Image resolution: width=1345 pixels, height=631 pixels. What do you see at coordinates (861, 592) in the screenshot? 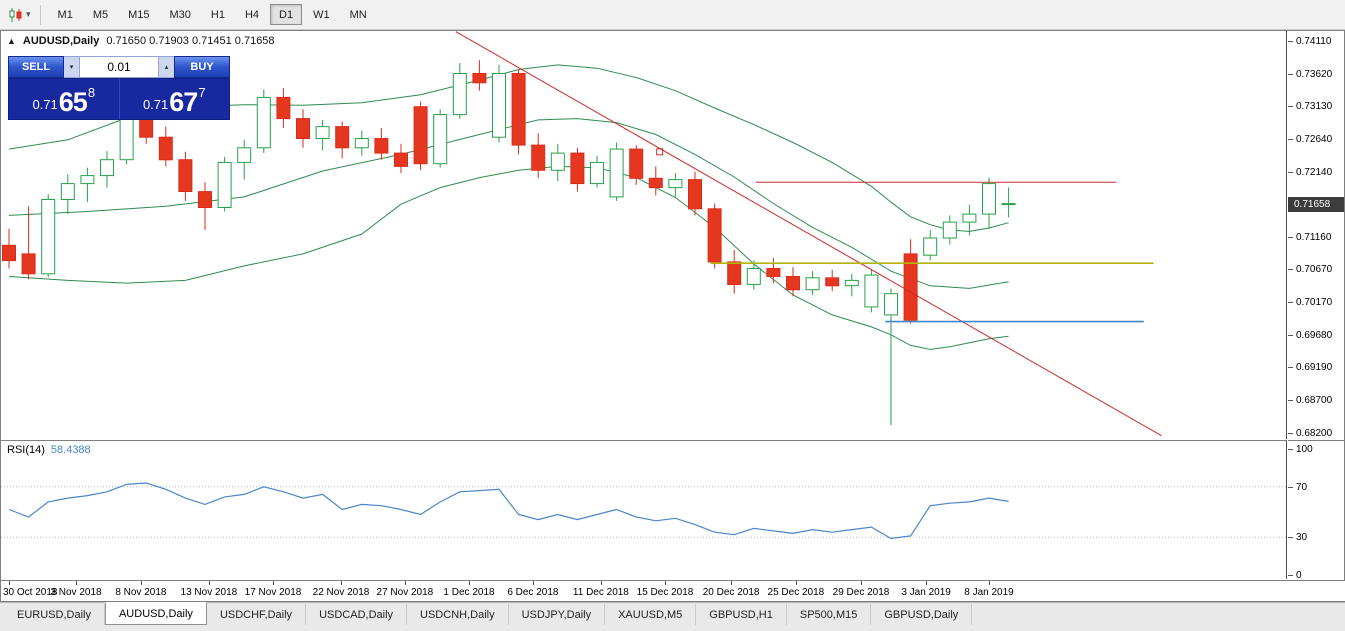
I see `date-label: 29 Dec 2018` at bounding box center [861, 592].